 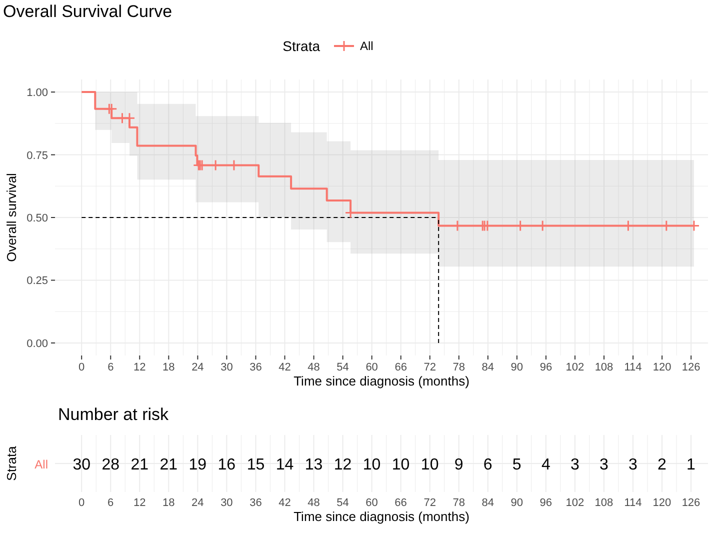 What do you see at coordinates (37, 93) in the screenshot?
I see `y-tick-label: 1.00` at bounding box center [37, 93].